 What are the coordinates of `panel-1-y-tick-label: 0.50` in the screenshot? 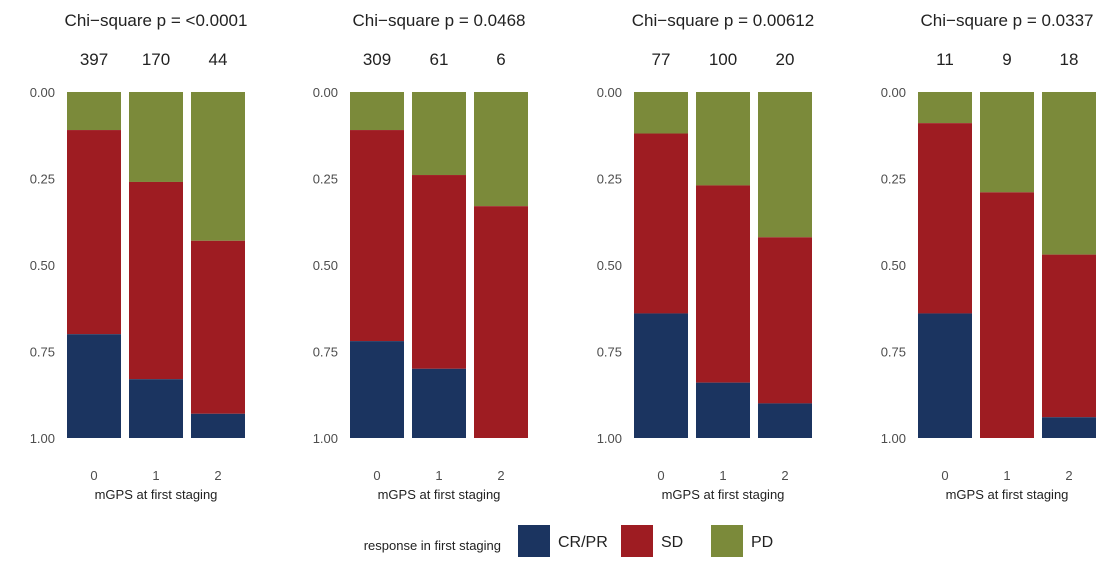 It's located at (42, 265).